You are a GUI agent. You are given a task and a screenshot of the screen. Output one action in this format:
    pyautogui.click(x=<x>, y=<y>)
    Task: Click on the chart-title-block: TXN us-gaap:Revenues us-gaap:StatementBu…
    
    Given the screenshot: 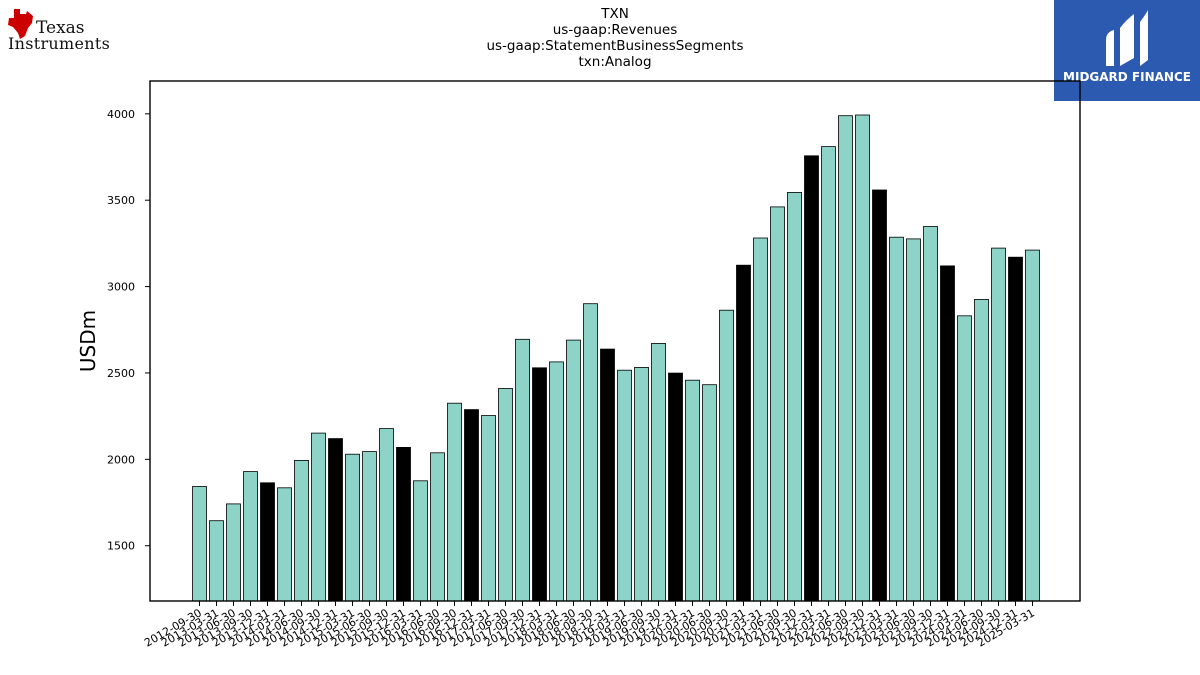 What is the action you would take?
    pyautogui.click(x=615, y=38)
    